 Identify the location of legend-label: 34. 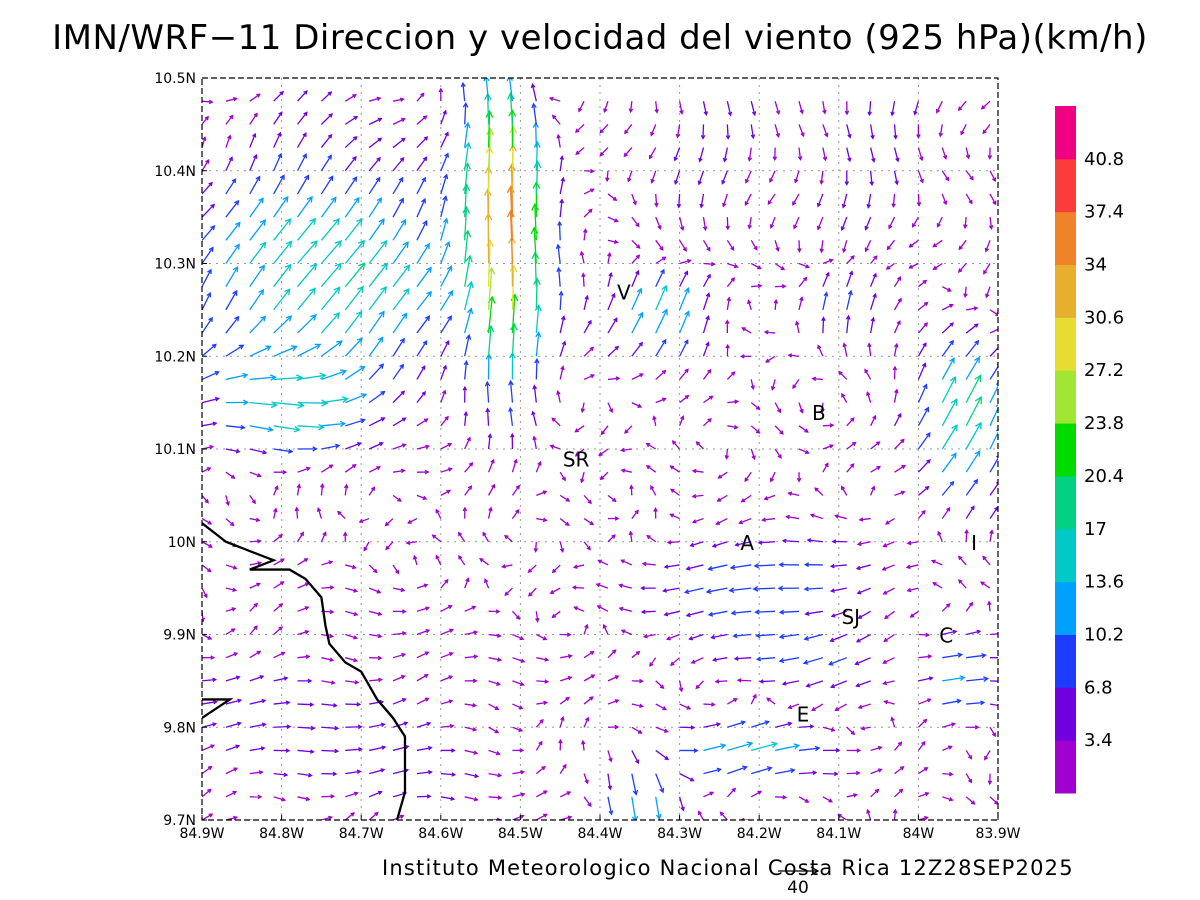
(1095, 265).